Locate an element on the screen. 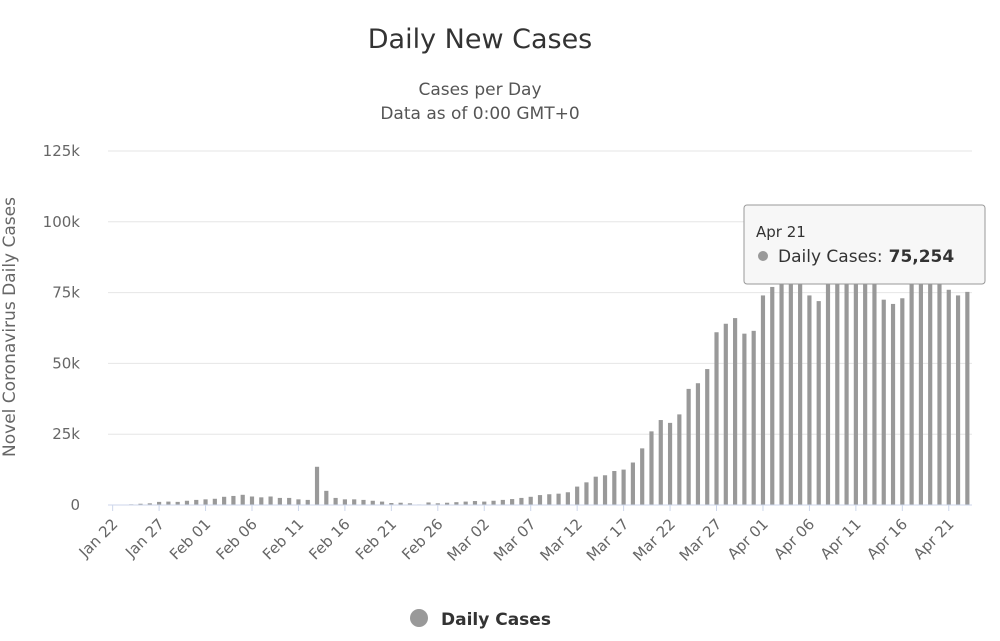  legend: Daily Cases is located at coordinates (480, 619).